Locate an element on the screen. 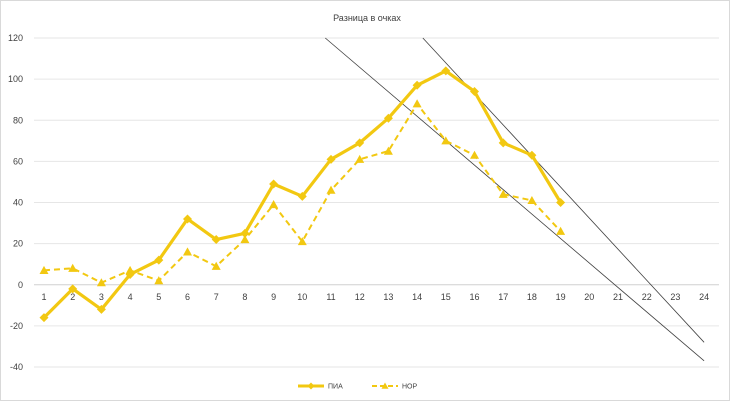  y-tick-label: 40 is located at coordinates (18, 203).